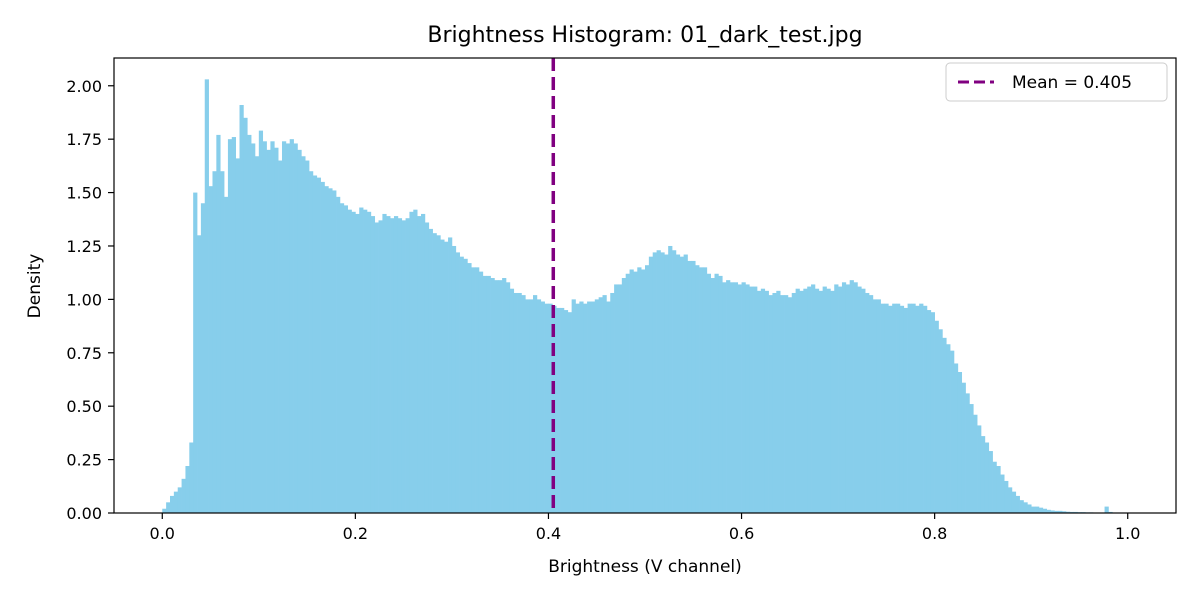 Image resolution: width=1200 pixels, height=600 pixels. Describe the element at coordinates (84, 460) in the screenshot. I see `y-tick-label: 0.25` at that location.